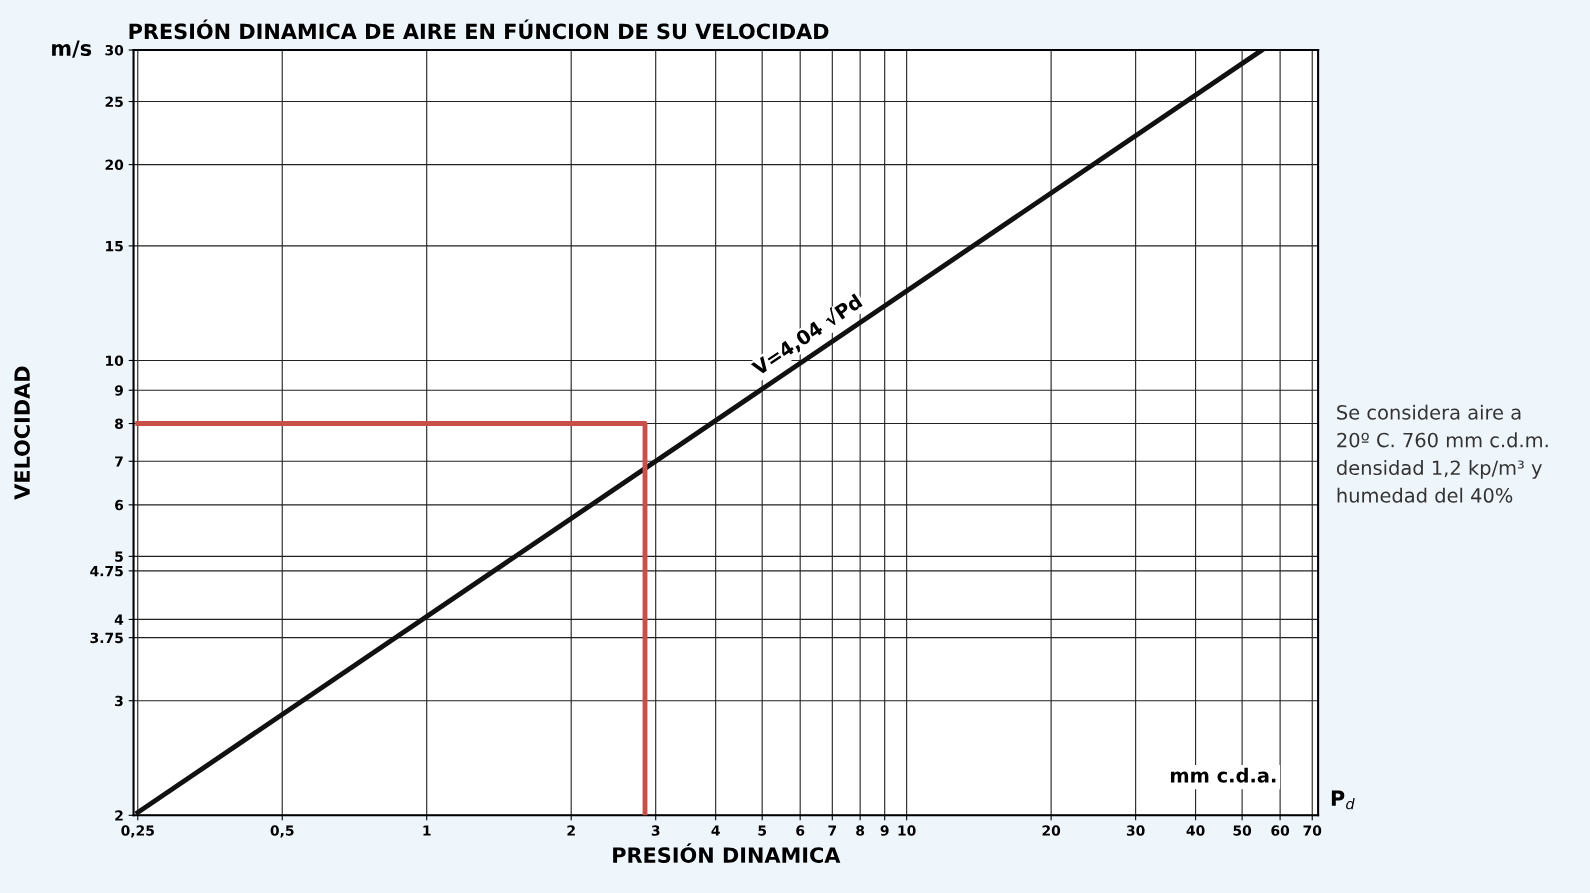 The image size is (1590, 893). Describe the element at coordinates (727, 853) in the screenshot. I see `x-axis-title: PRESIÓN DINAMICA` at that location.